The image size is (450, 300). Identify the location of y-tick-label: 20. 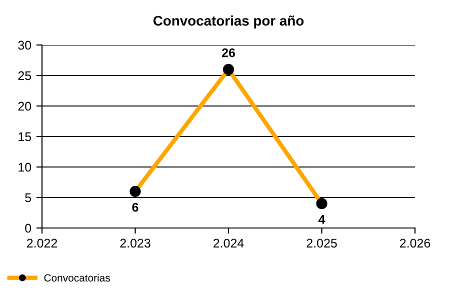
(25, 106).